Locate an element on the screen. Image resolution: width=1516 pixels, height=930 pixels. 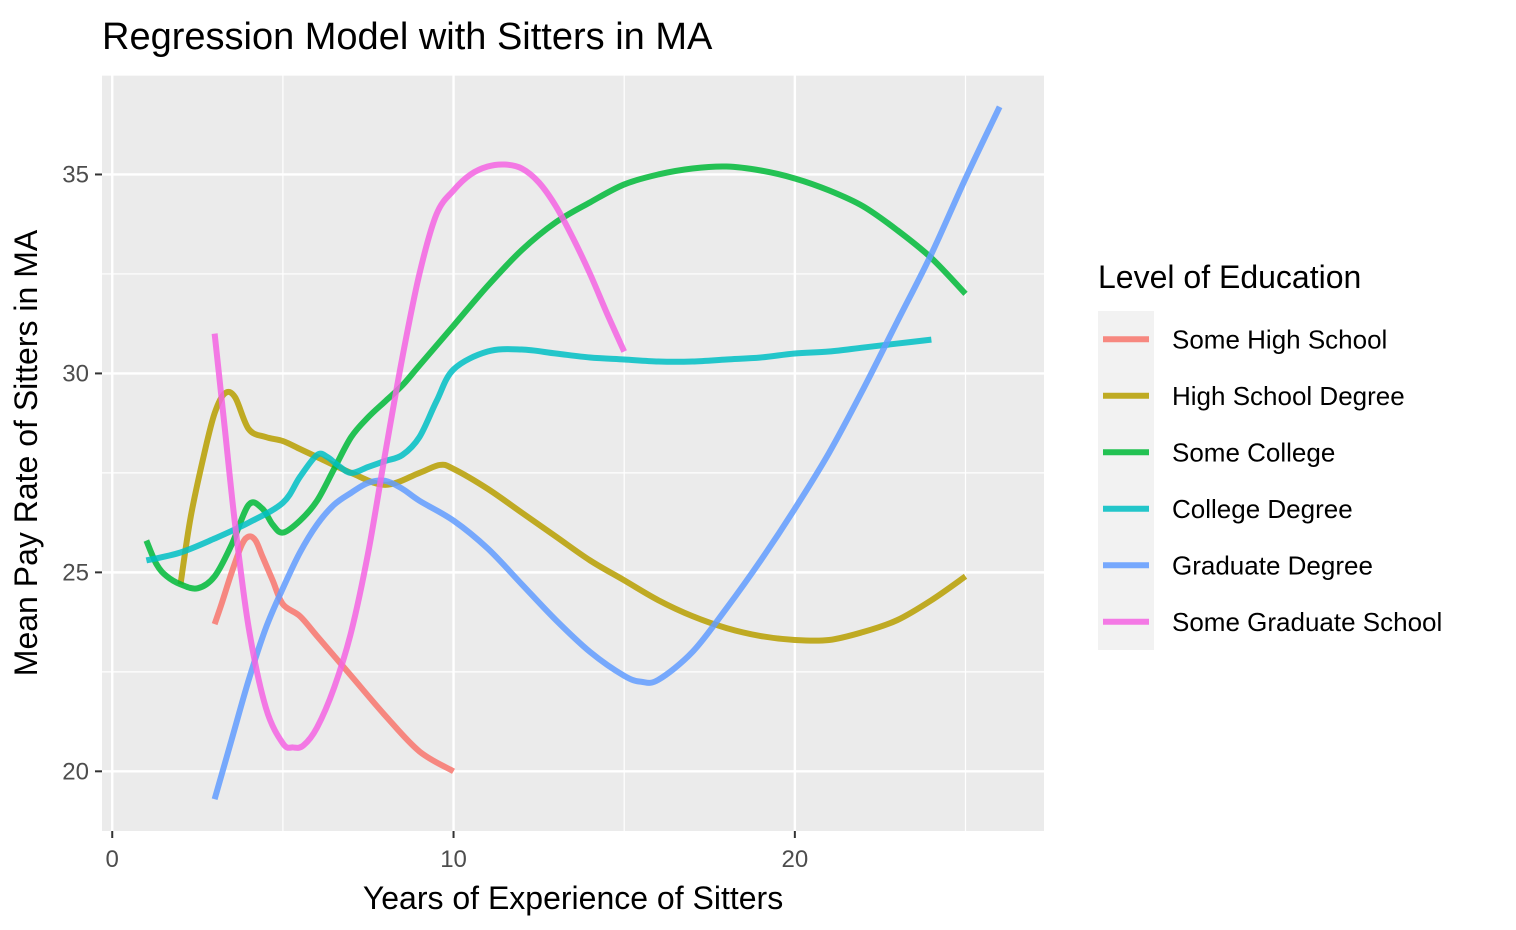
y-axis-ticks: 20 25 30 35 is located at coordinates (82, 473).